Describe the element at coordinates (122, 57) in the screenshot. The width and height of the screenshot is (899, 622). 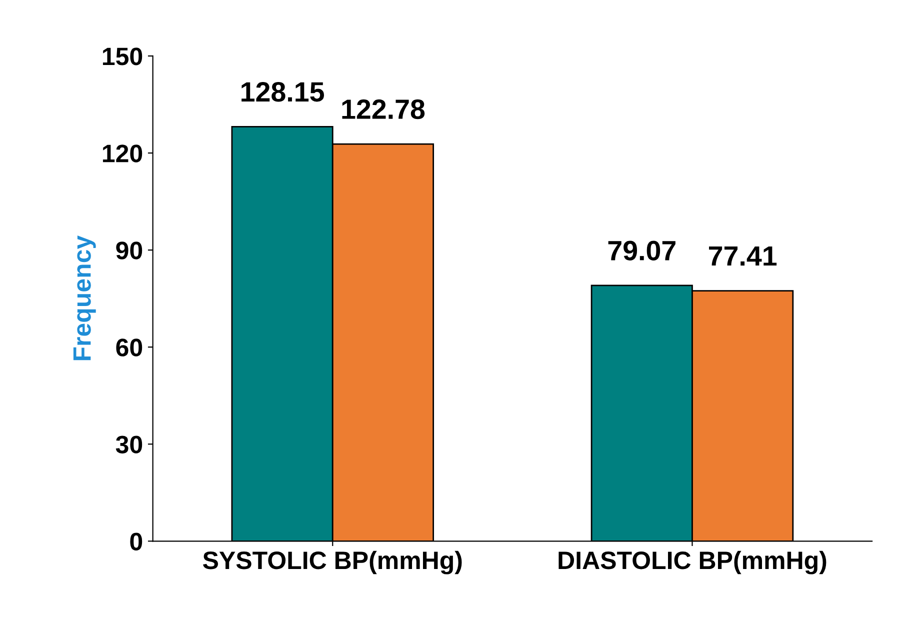
I see `y-tick-label: 150` at that location.